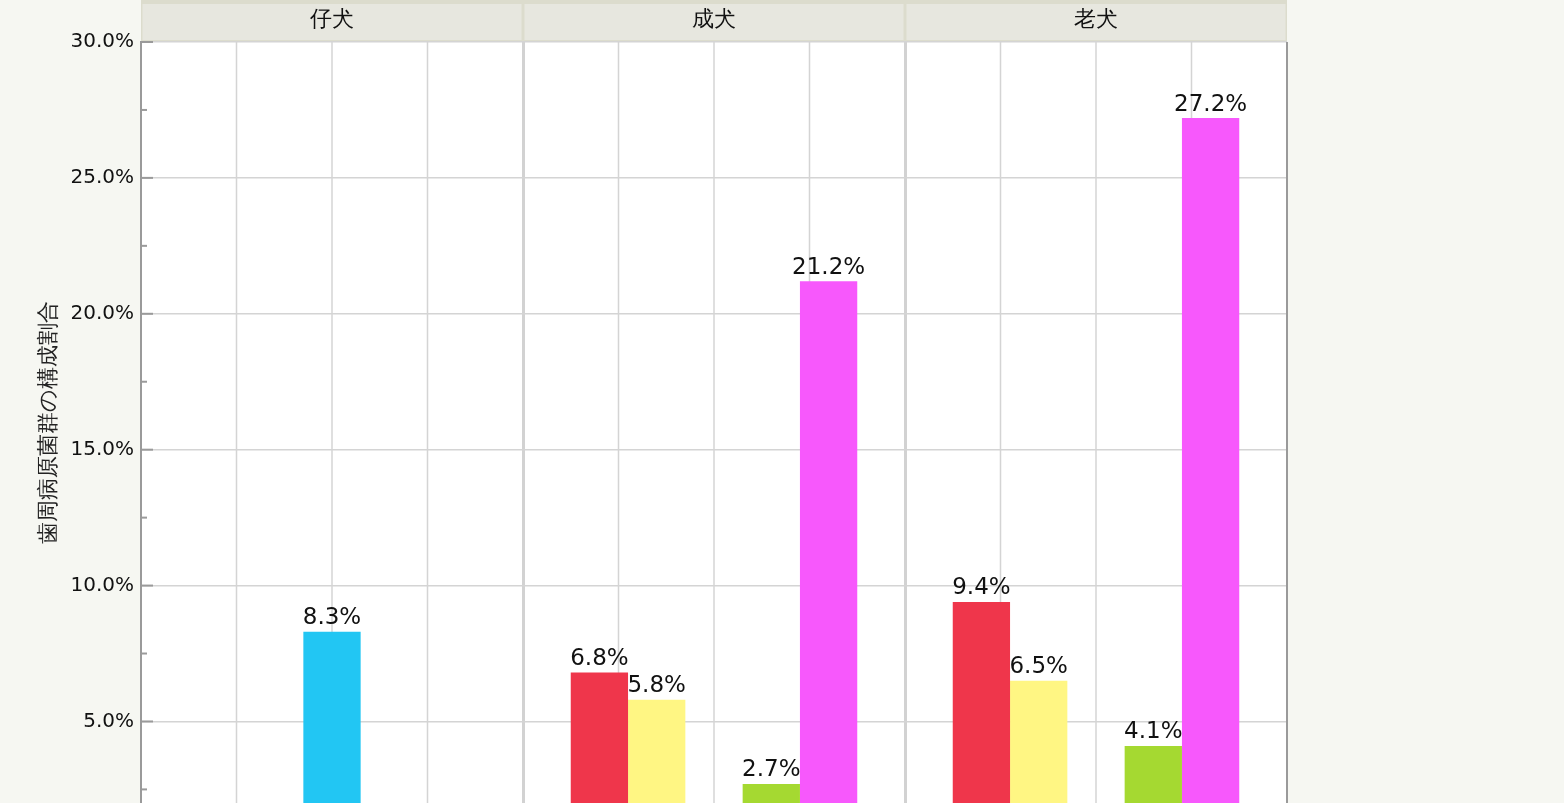  I want to click on data-label: 2.7%, so click(771, 768).